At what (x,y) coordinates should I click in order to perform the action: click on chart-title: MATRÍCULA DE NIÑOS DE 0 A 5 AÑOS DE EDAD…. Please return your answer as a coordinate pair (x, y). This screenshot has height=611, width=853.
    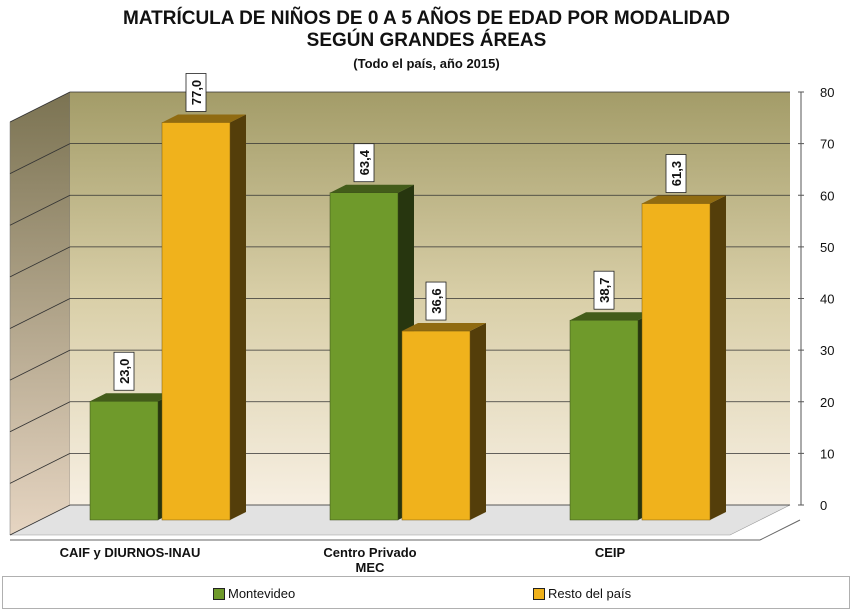
    Looking at the image, I should click on (426, 29).